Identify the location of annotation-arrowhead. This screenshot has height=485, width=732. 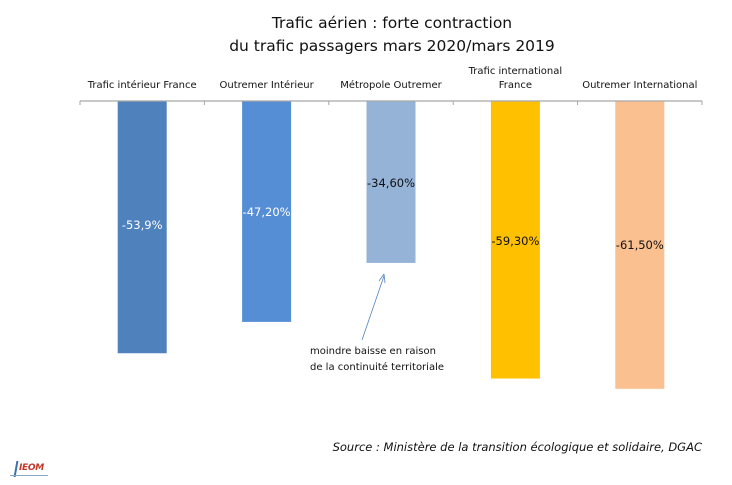
(382, 278).